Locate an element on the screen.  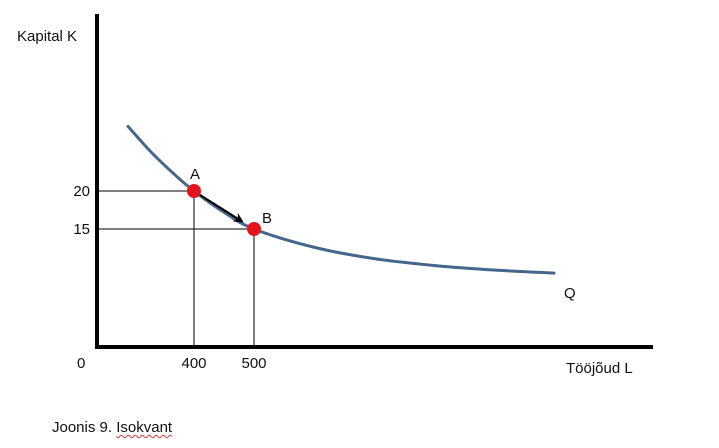
caption-prefix: Joonis 9. is located at coordinates (84, 427).